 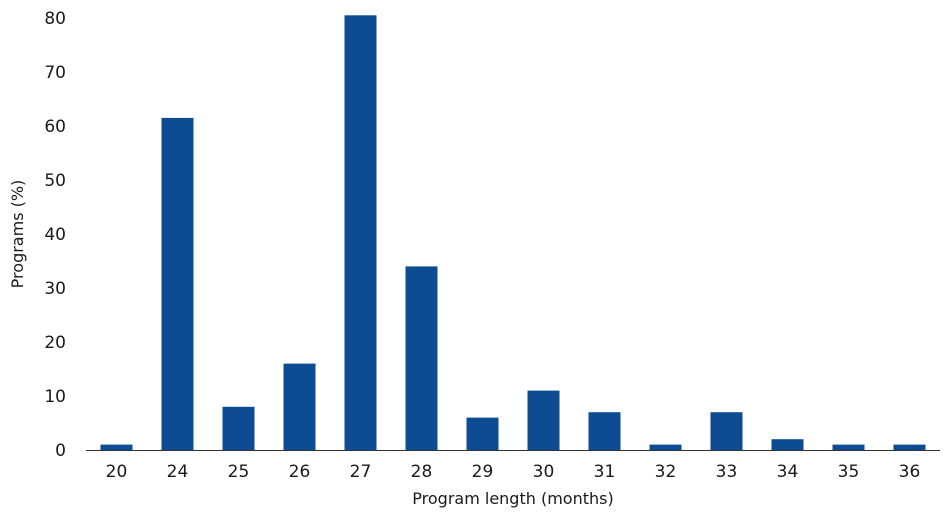 What do you see at coordinates (17, 234) in the screenshot?
I see `y-axis-title: Programs (%)` at bounding box center [17, 234].